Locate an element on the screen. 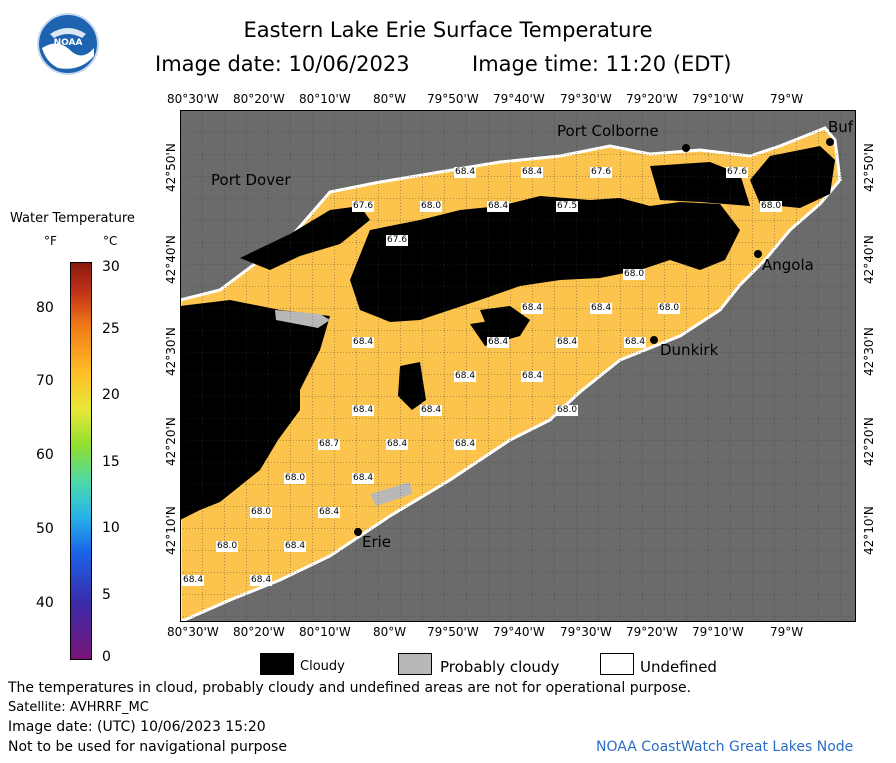  colorbar-c-tick: 15 is located at coordinates (111, 462).